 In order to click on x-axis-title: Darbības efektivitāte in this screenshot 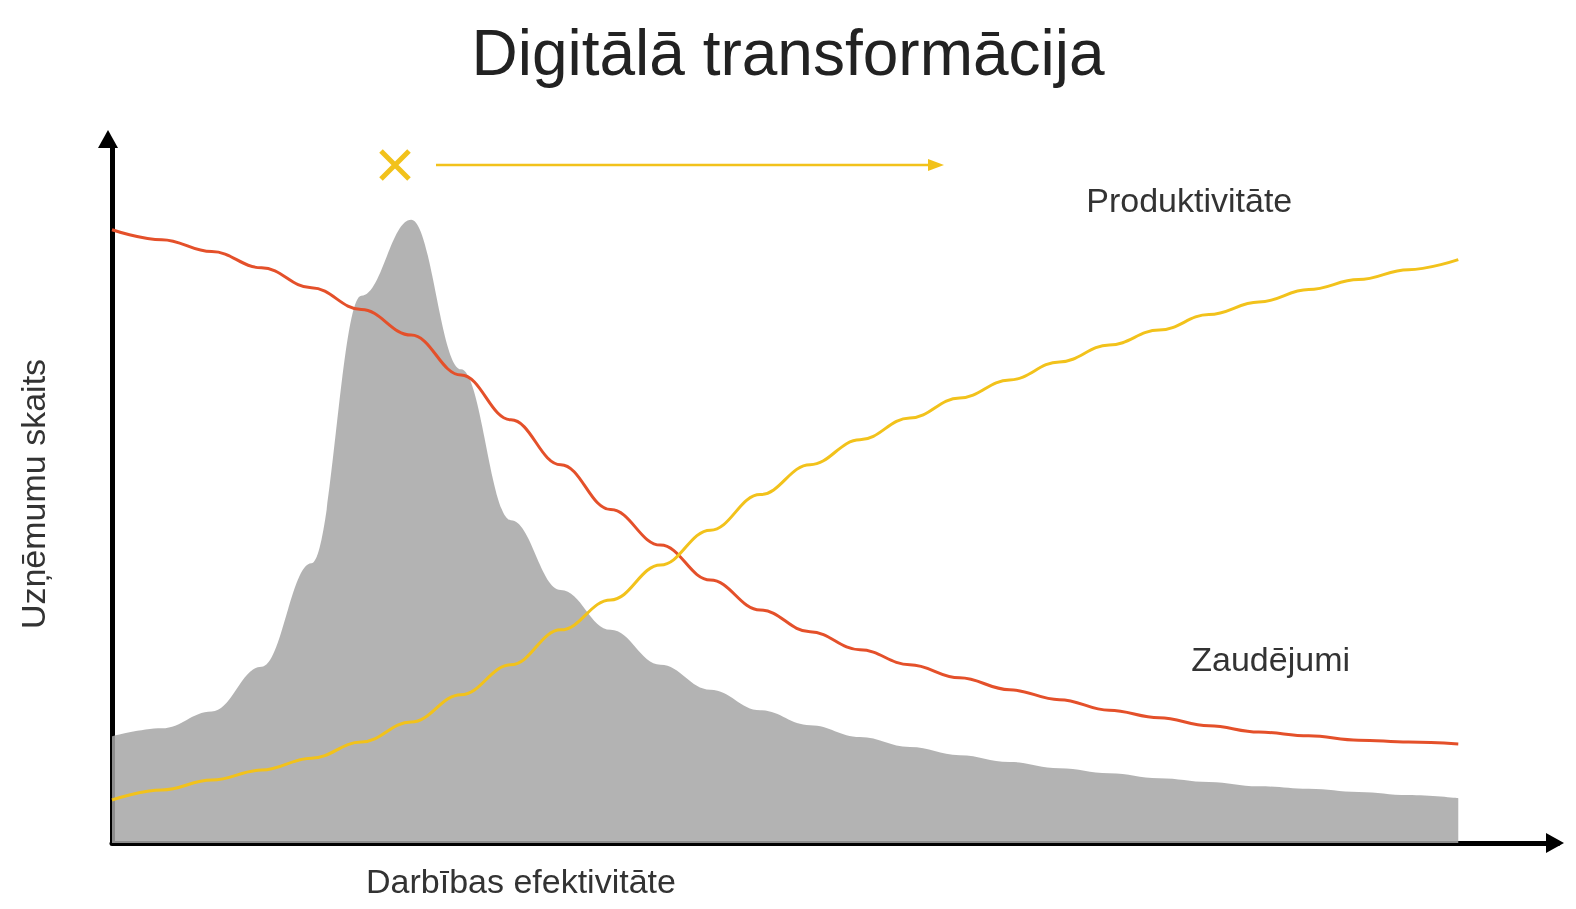, I will do `click(521, 881)`.